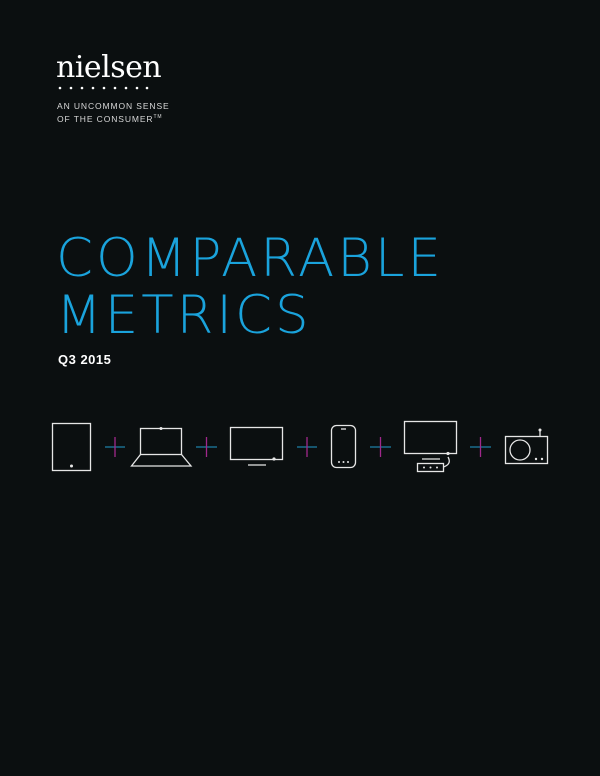 This screenshot has width=600, height=776. I want to click on tv-set-top-box-icon, so click(430, 446).